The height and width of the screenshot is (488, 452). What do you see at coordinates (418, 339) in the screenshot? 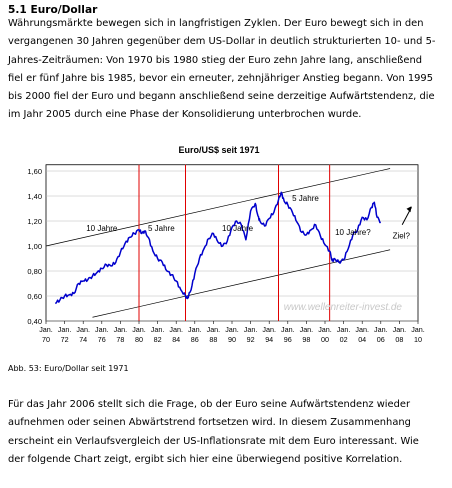
I see `x-tick-label: 10` at bounding box center [418, 339].